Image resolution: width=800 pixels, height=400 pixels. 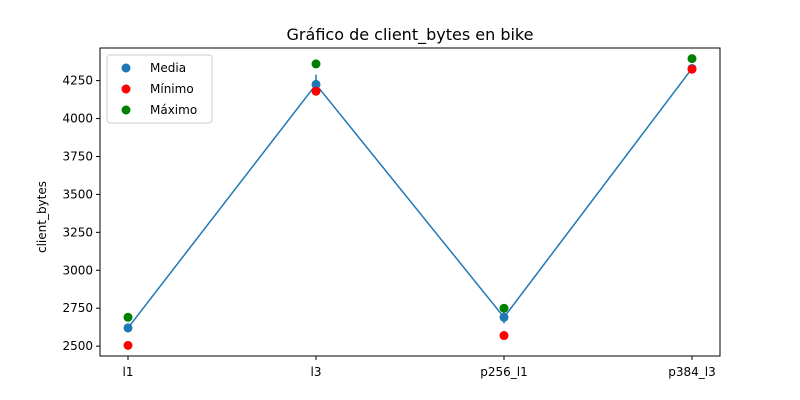 What do you see at coordinates (168, 68) in the screenshot?
I see `legend-label: Media` at bounding box center [168, 68].